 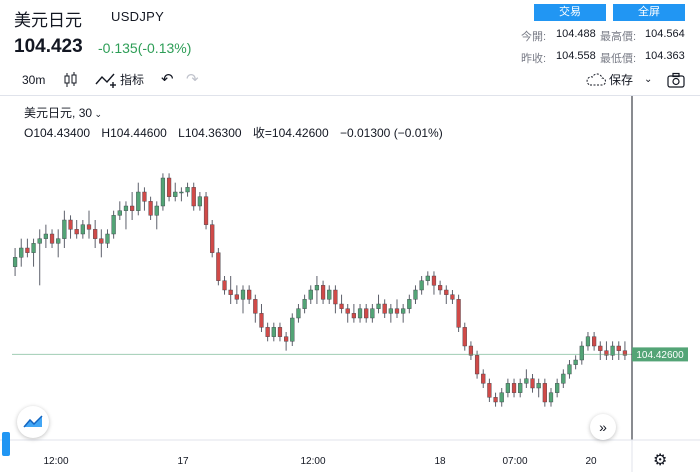 I want to click on gear-icon: ⚙, so click(x=660, y=460).